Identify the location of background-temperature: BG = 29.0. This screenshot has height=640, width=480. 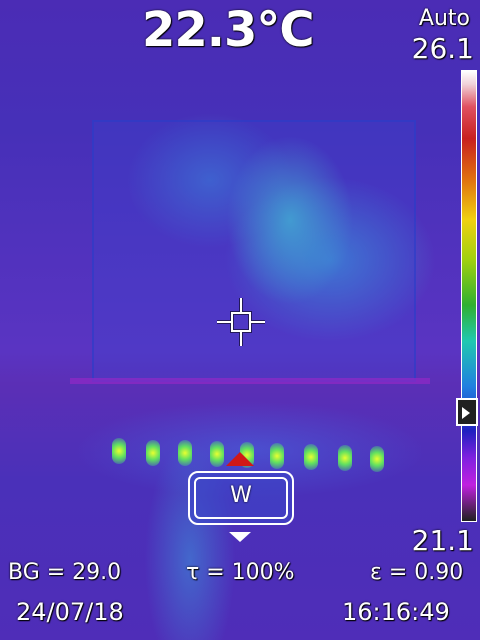
(65, 572).